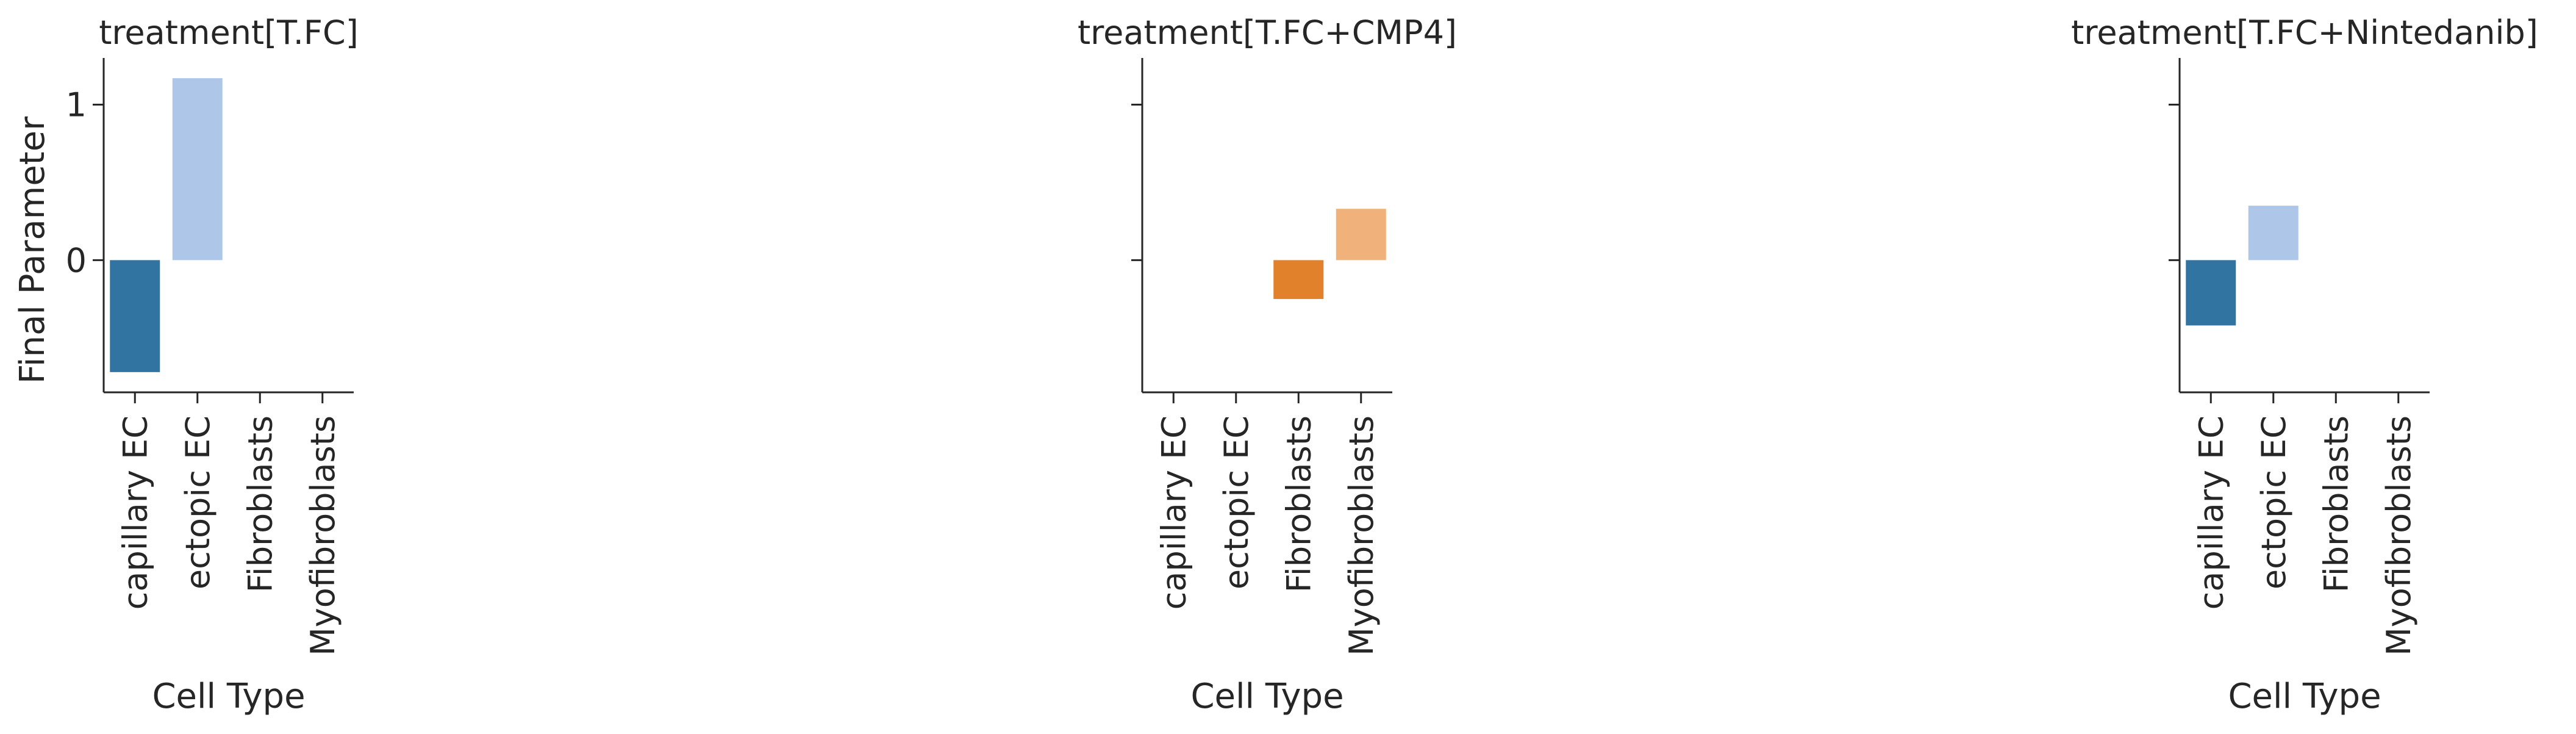 The width and height of the screenshot is (2576, 734). What do you see at coordinates (76, 104) in the screenshot?
I see `y-tick-label: 1` at bounding box center [76, 104].